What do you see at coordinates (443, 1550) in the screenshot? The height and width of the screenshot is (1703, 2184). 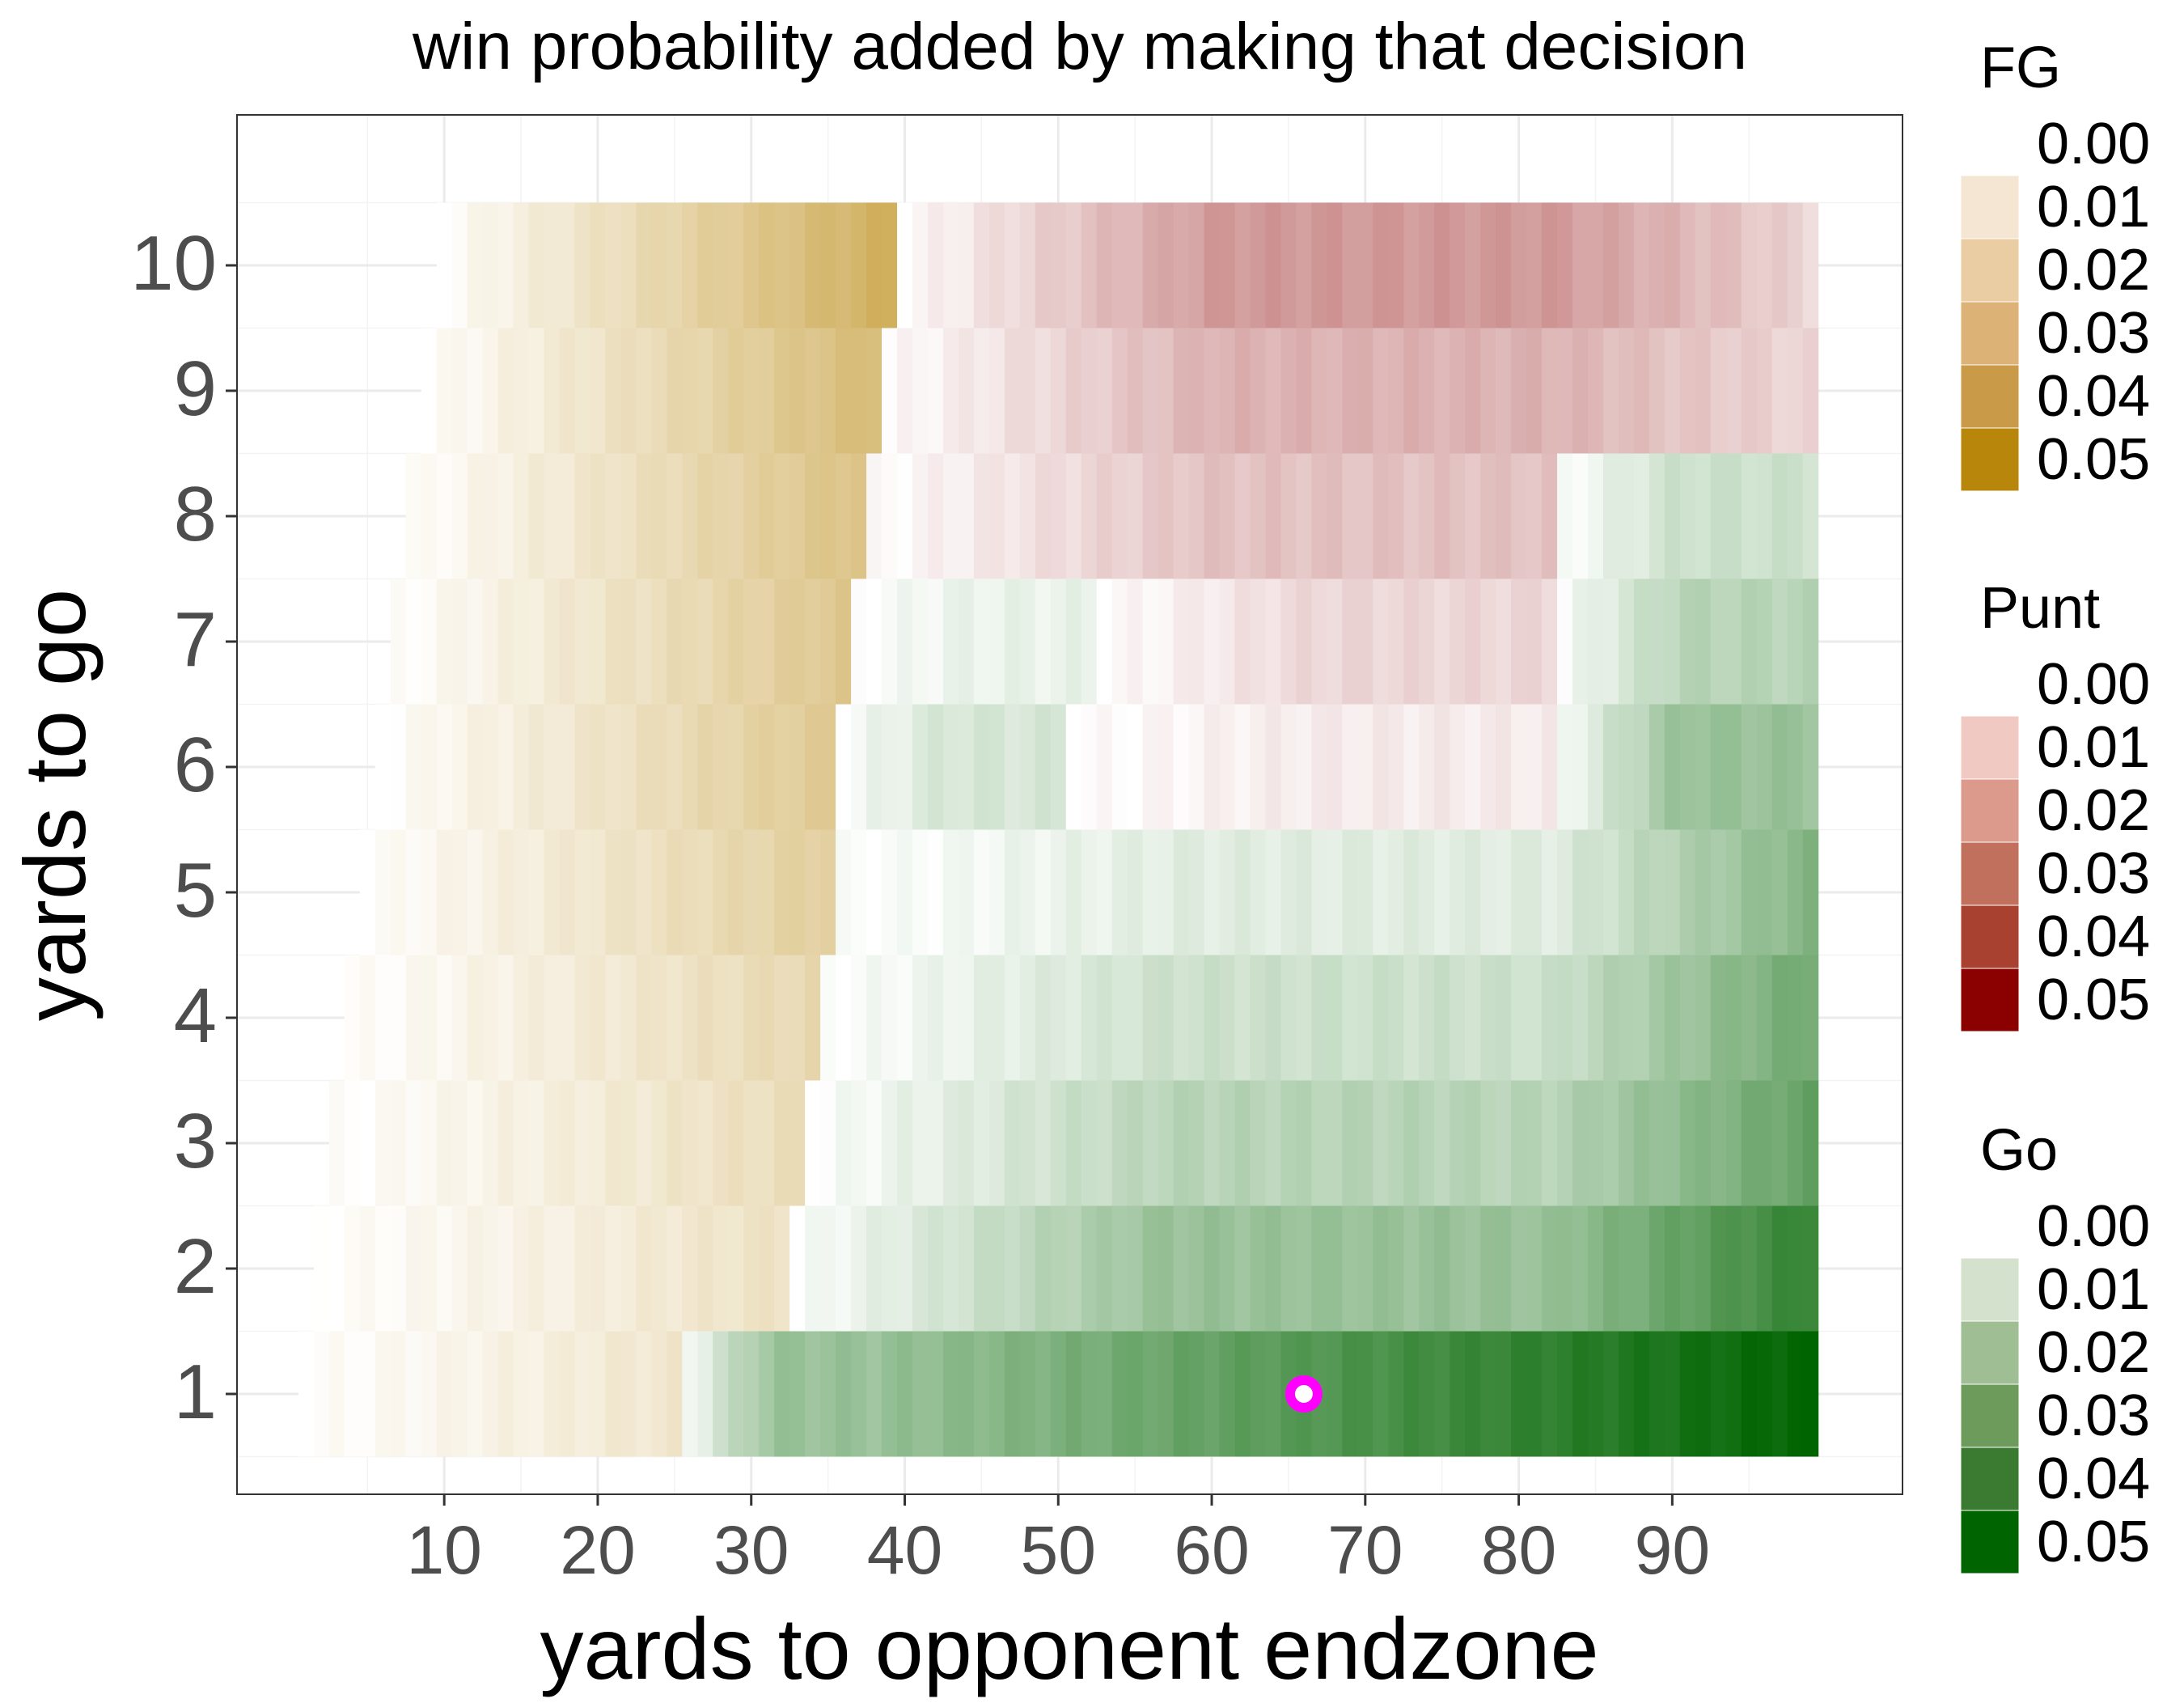 I see `x-tick-label: 10` at bounding box center [443, 1550].